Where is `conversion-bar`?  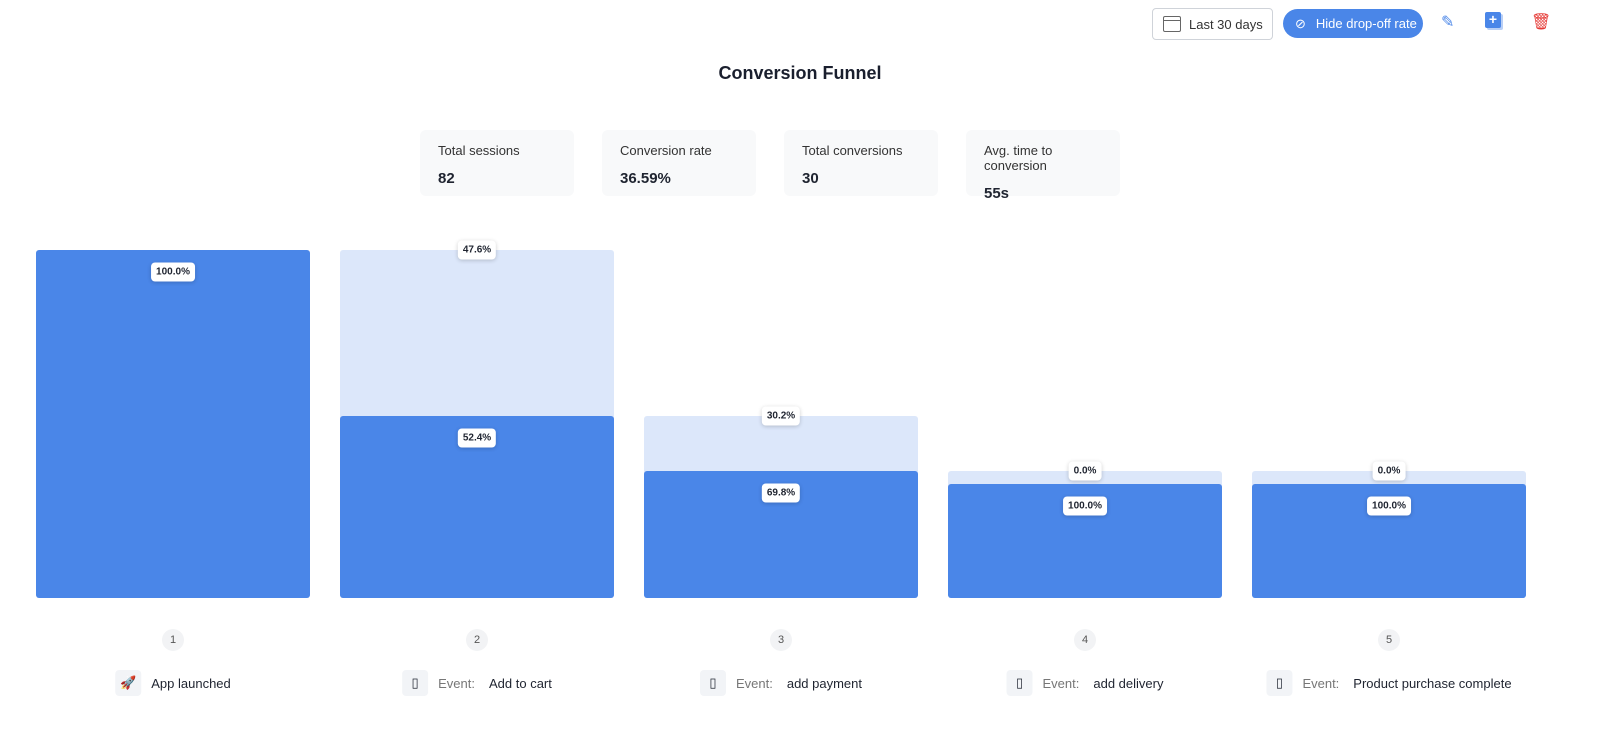 conversion-bar is located at coordinates (173, 424).